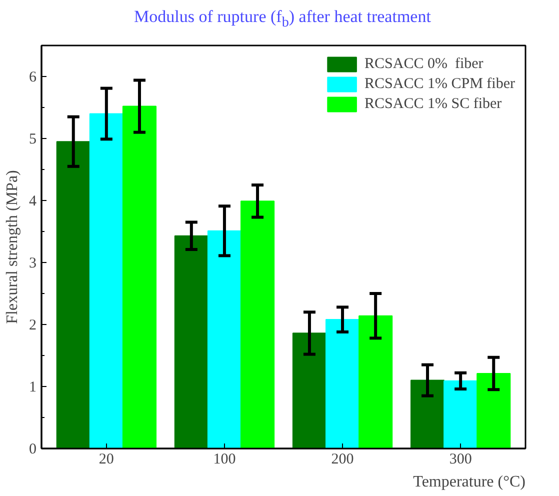 Image resolution: width=559 pixels, height=496 pixels. I want to click on y-tick-label: 1, so click(32, 388).